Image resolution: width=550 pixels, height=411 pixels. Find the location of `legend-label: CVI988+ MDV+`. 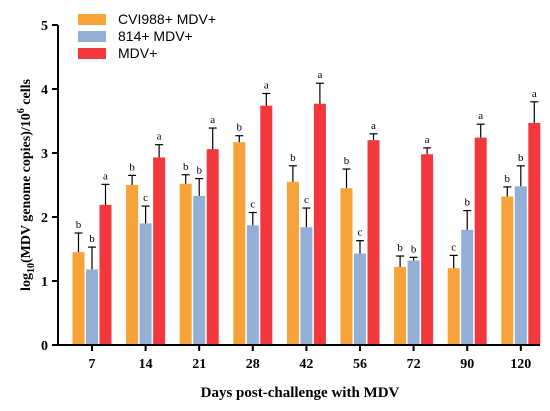

legend-label: CVI988+ MDV+ is located at coordinates (167, 19).